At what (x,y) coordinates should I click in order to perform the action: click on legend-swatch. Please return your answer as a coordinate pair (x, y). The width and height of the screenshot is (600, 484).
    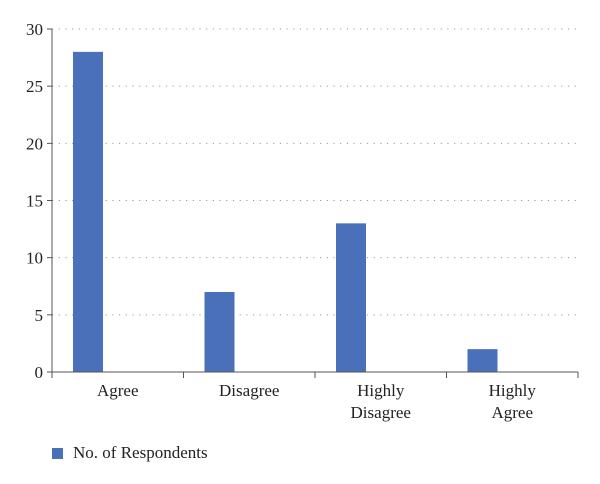
    Looking at the image, I should click on (57, 453).